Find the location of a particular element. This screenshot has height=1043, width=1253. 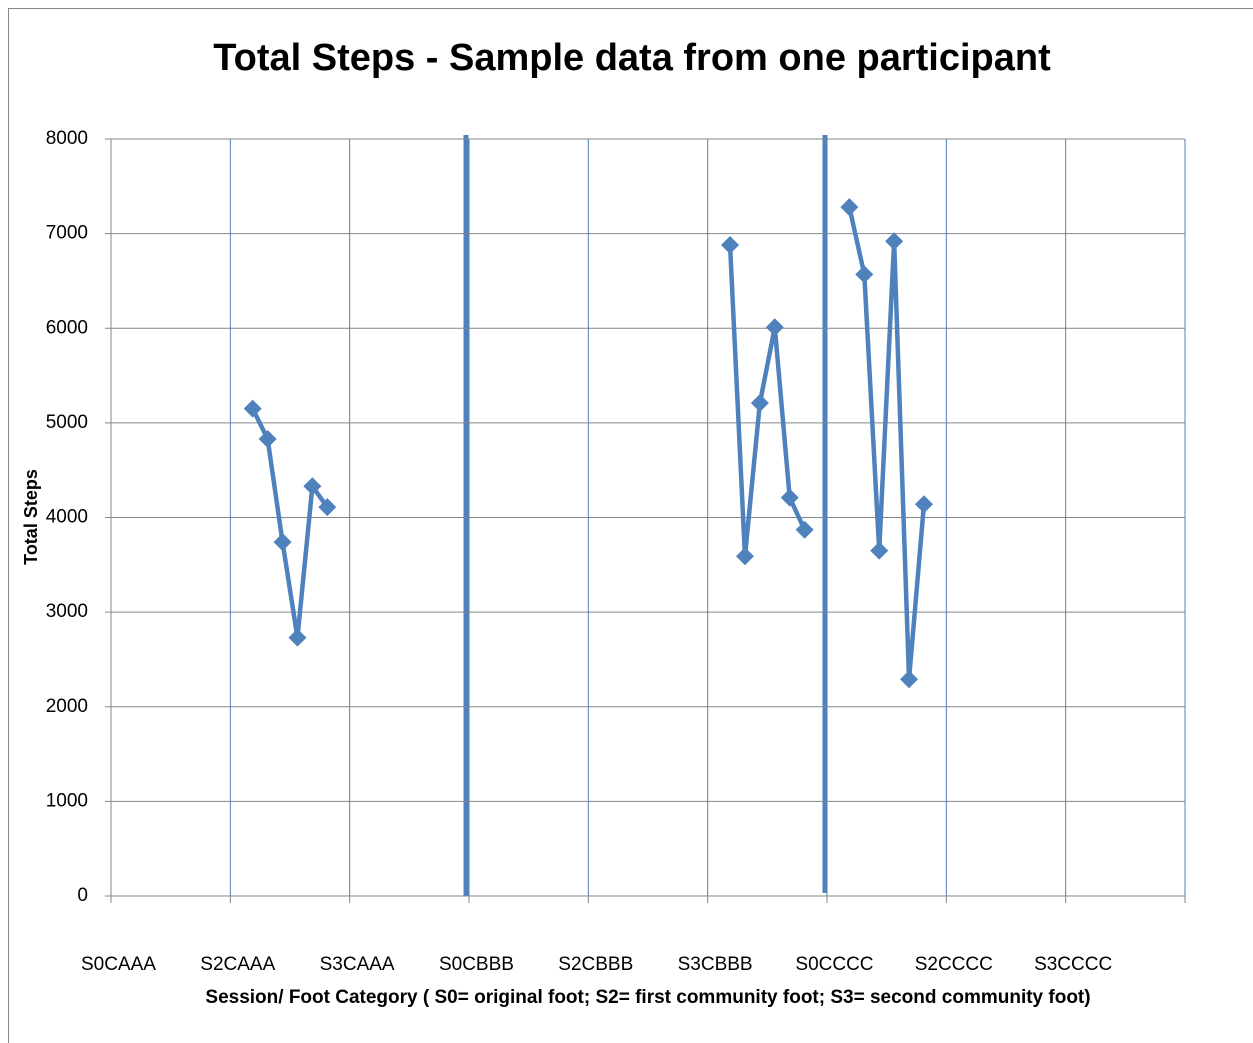

y-axis-label: Total Steps is located at coordinates (31, 517).